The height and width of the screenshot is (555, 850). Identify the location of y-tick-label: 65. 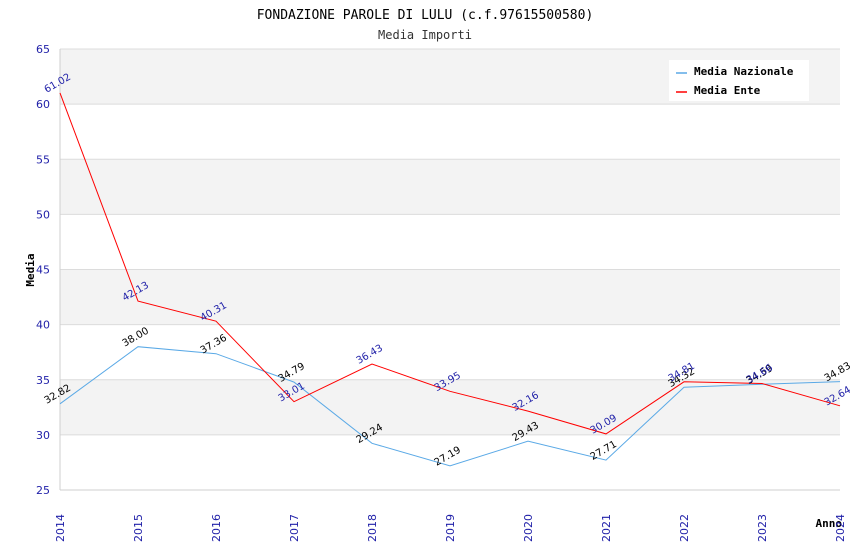
(43, 49).